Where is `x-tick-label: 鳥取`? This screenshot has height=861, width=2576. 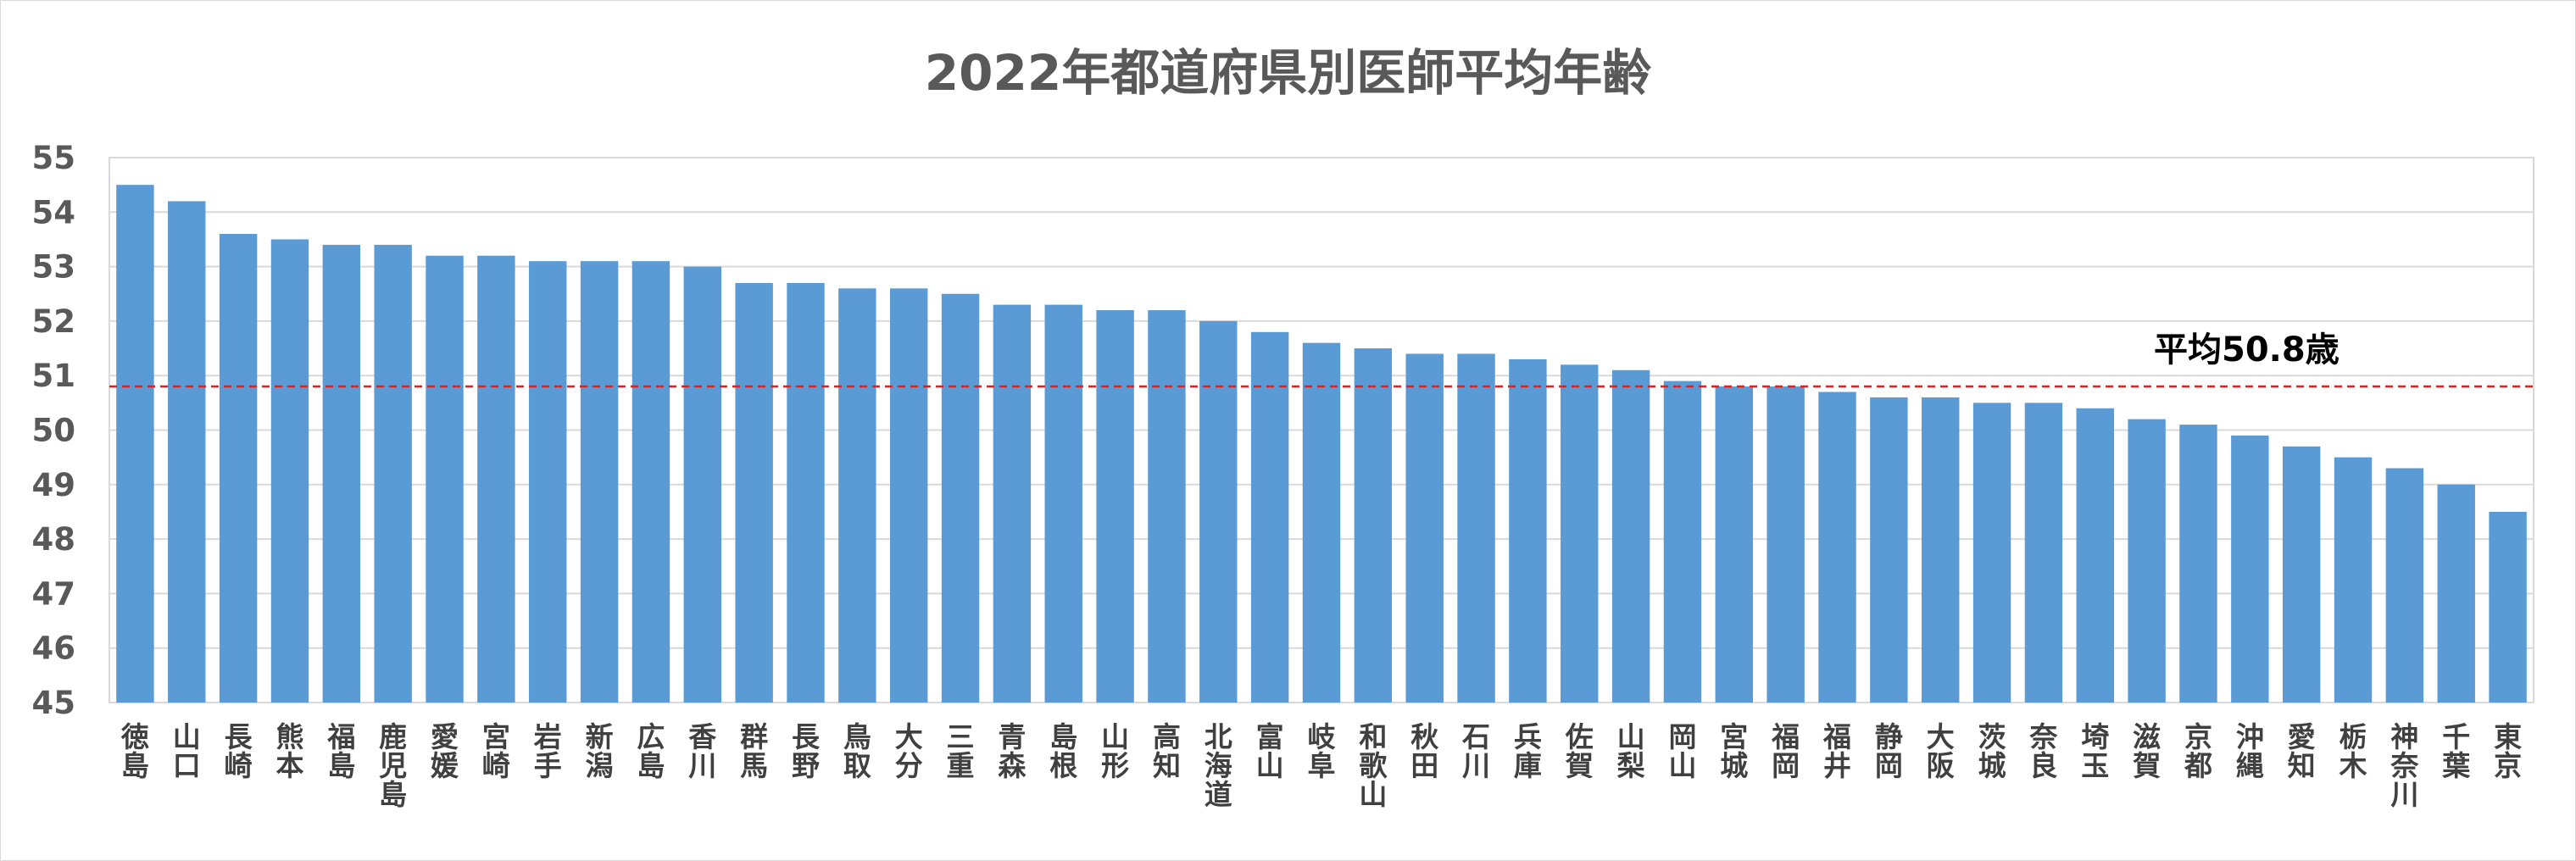 x-tick-label: 鳥取 is located at coordinates (857, 751).